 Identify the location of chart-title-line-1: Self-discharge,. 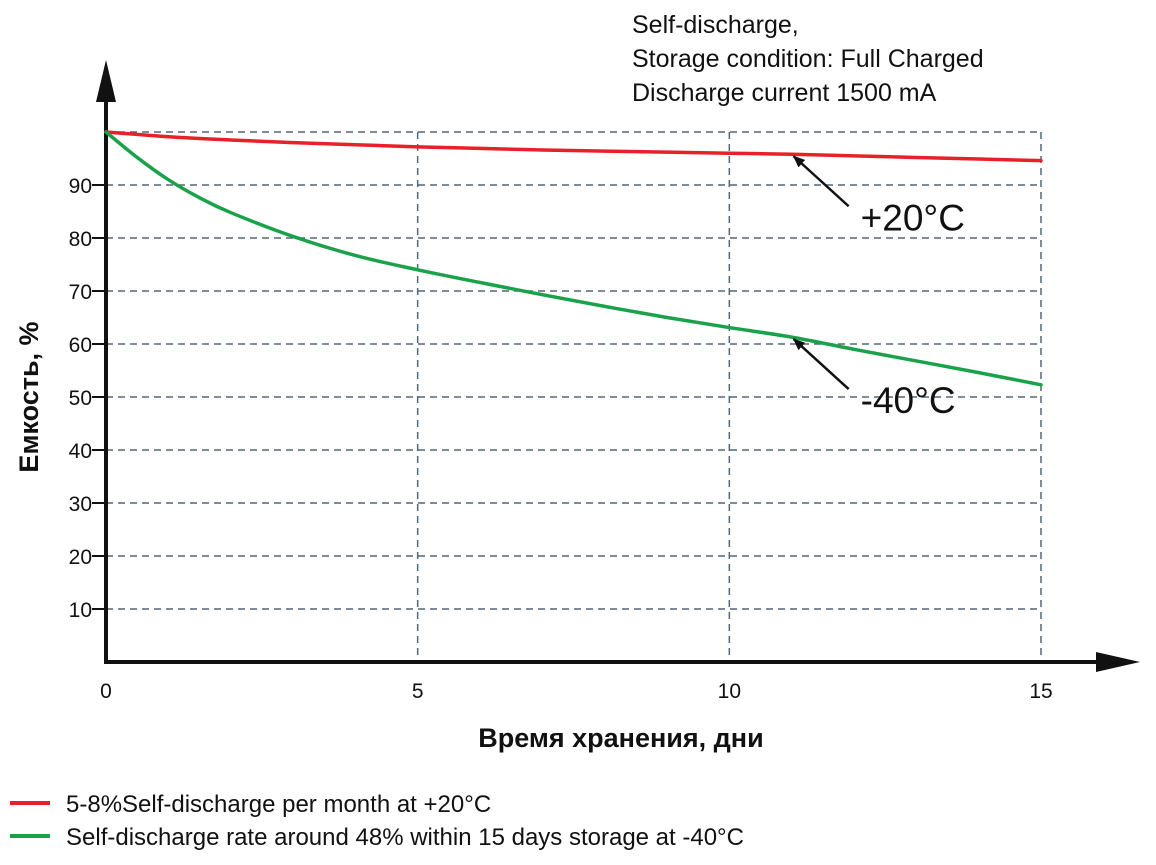
(715, 25).